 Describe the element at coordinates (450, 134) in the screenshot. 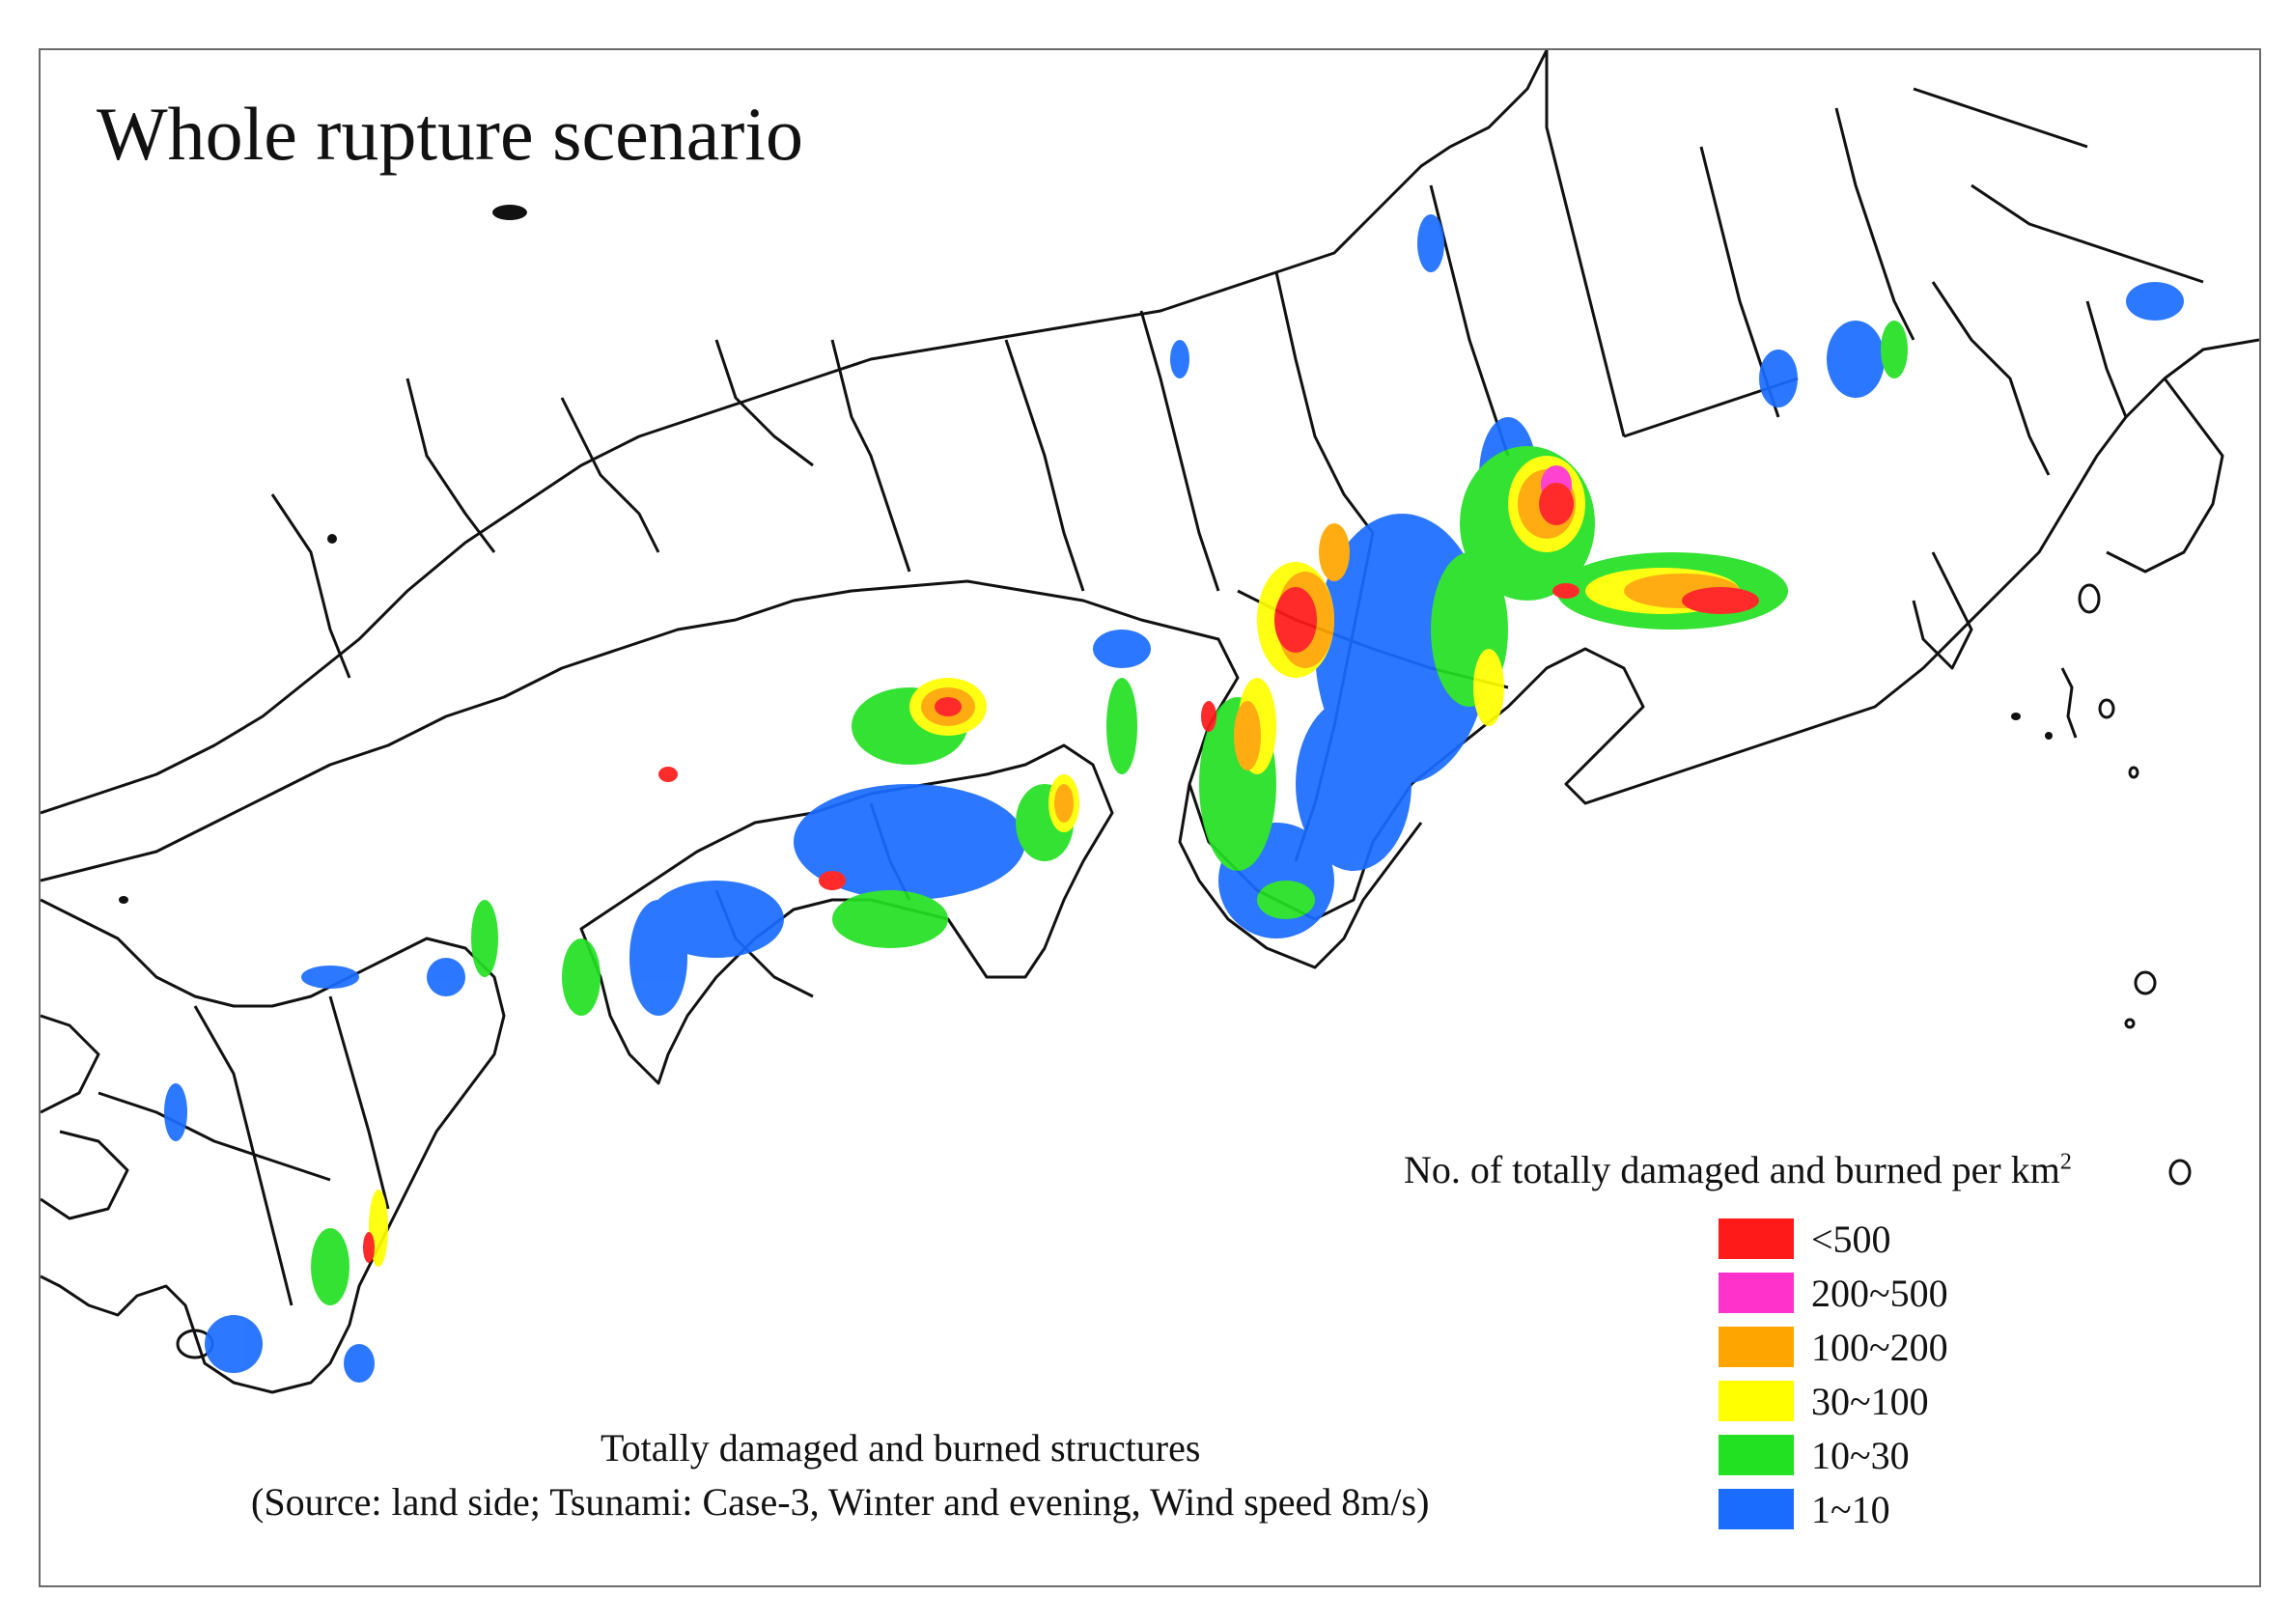

I see `map-title: Whole rupture scenario` at that location.